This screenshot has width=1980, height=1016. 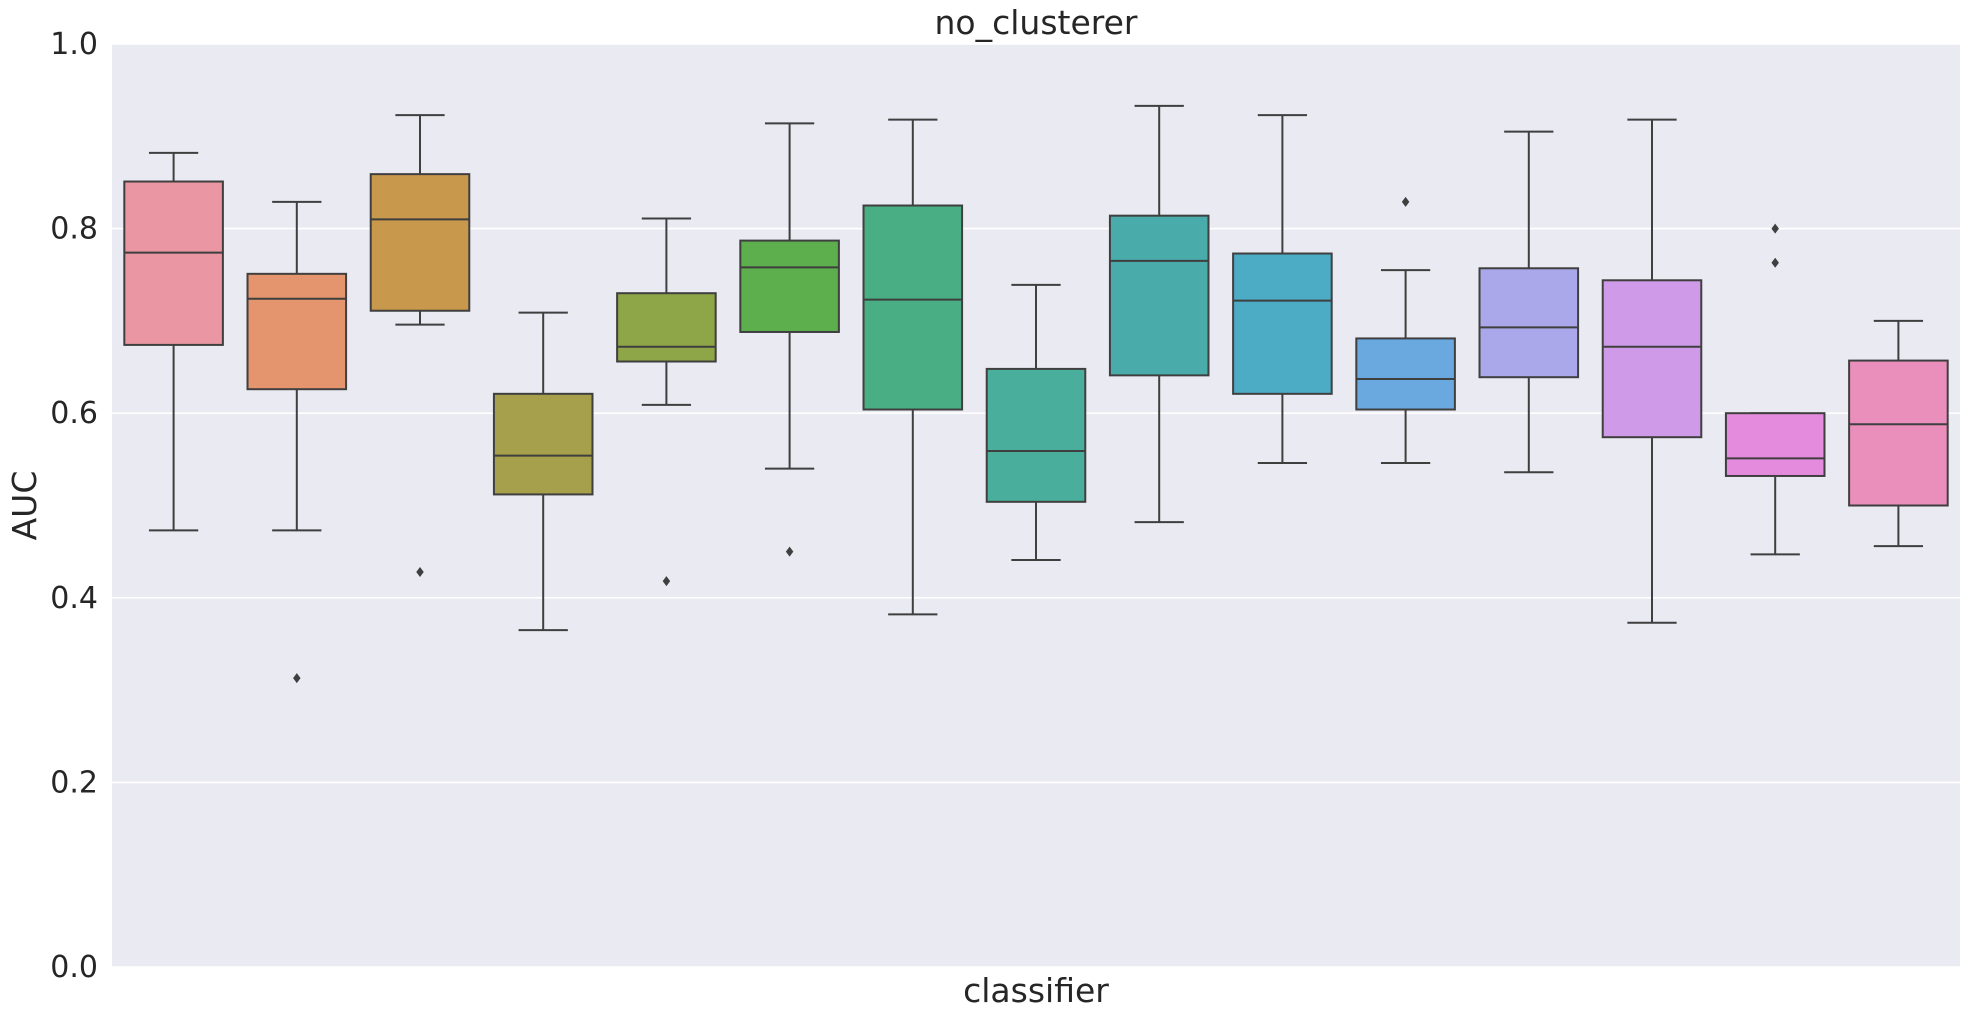 I want to click on chart-title: no_clusterer, so click(x=1036, y=22).